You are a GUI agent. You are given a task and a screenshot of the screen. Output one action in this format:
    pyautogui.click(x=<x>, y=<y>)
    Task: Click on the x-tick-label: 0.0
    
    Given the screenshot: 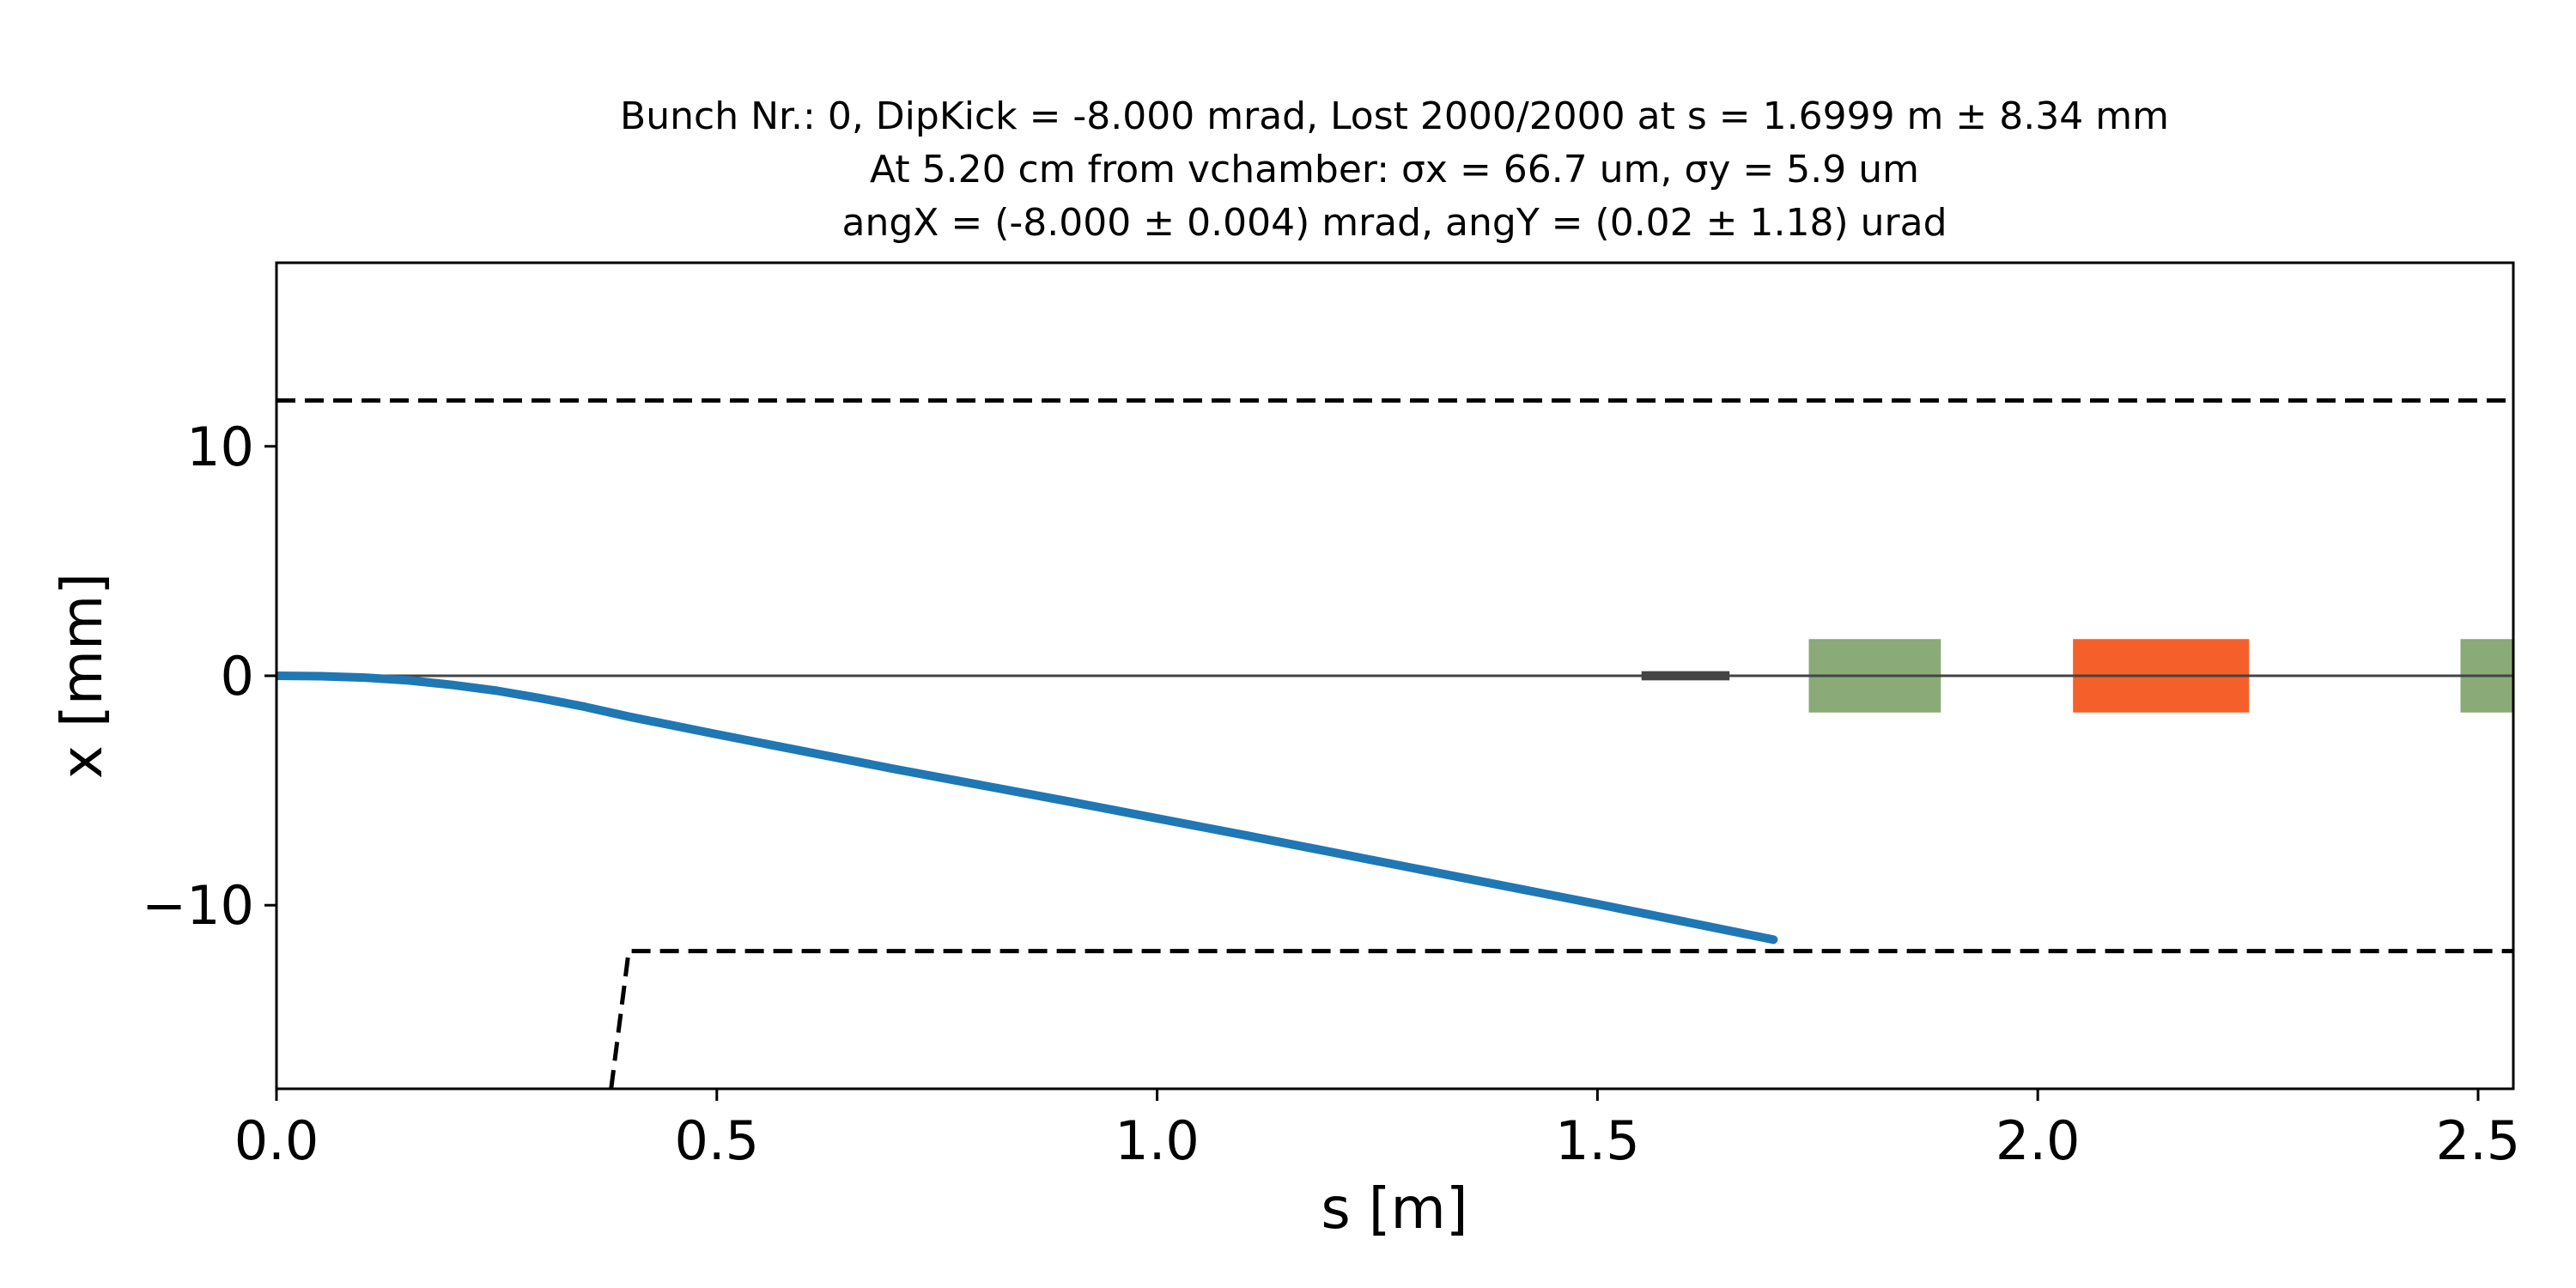 What is the action you would take?
    pyautogui.click(x=276, y=1140)
    